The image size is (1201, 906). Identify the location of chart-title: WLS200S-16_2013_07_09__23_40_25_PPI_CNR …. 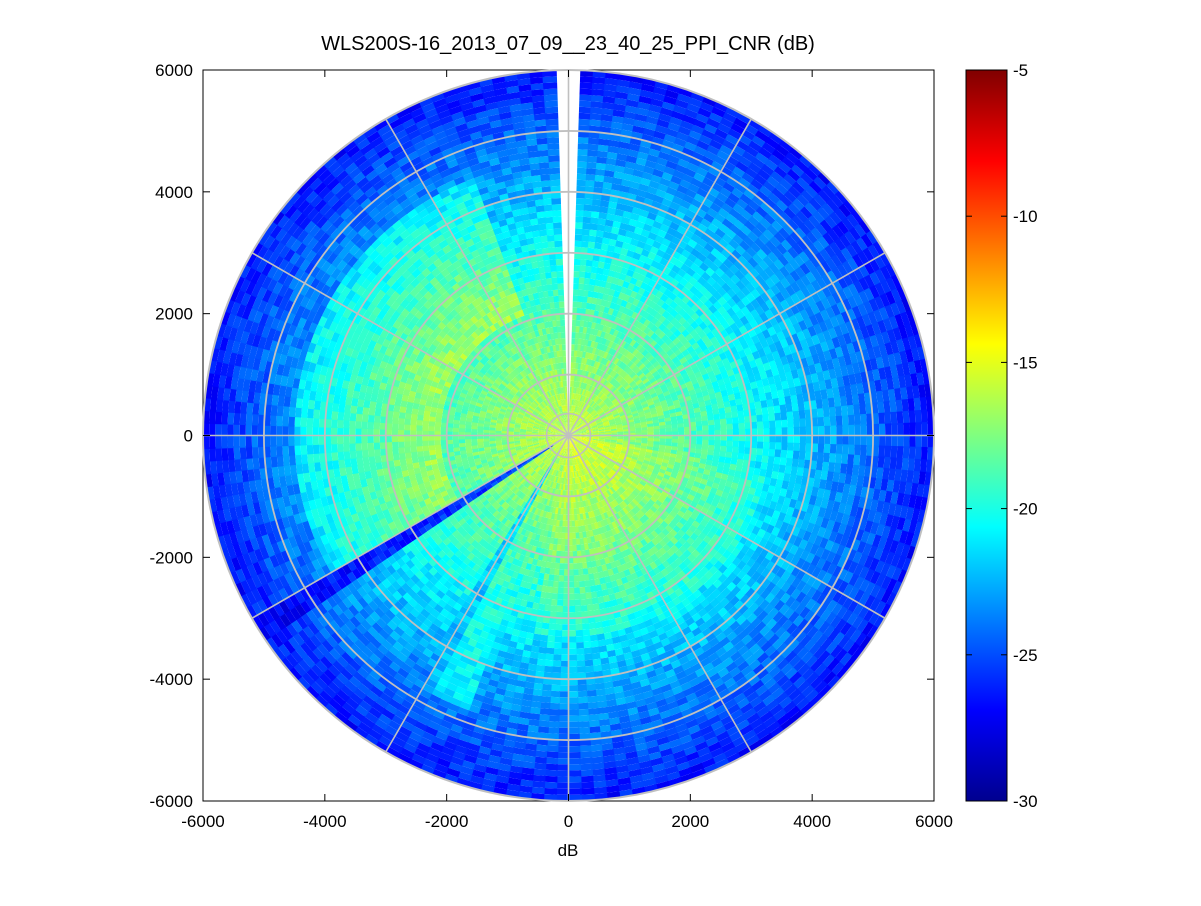
(568, 44).